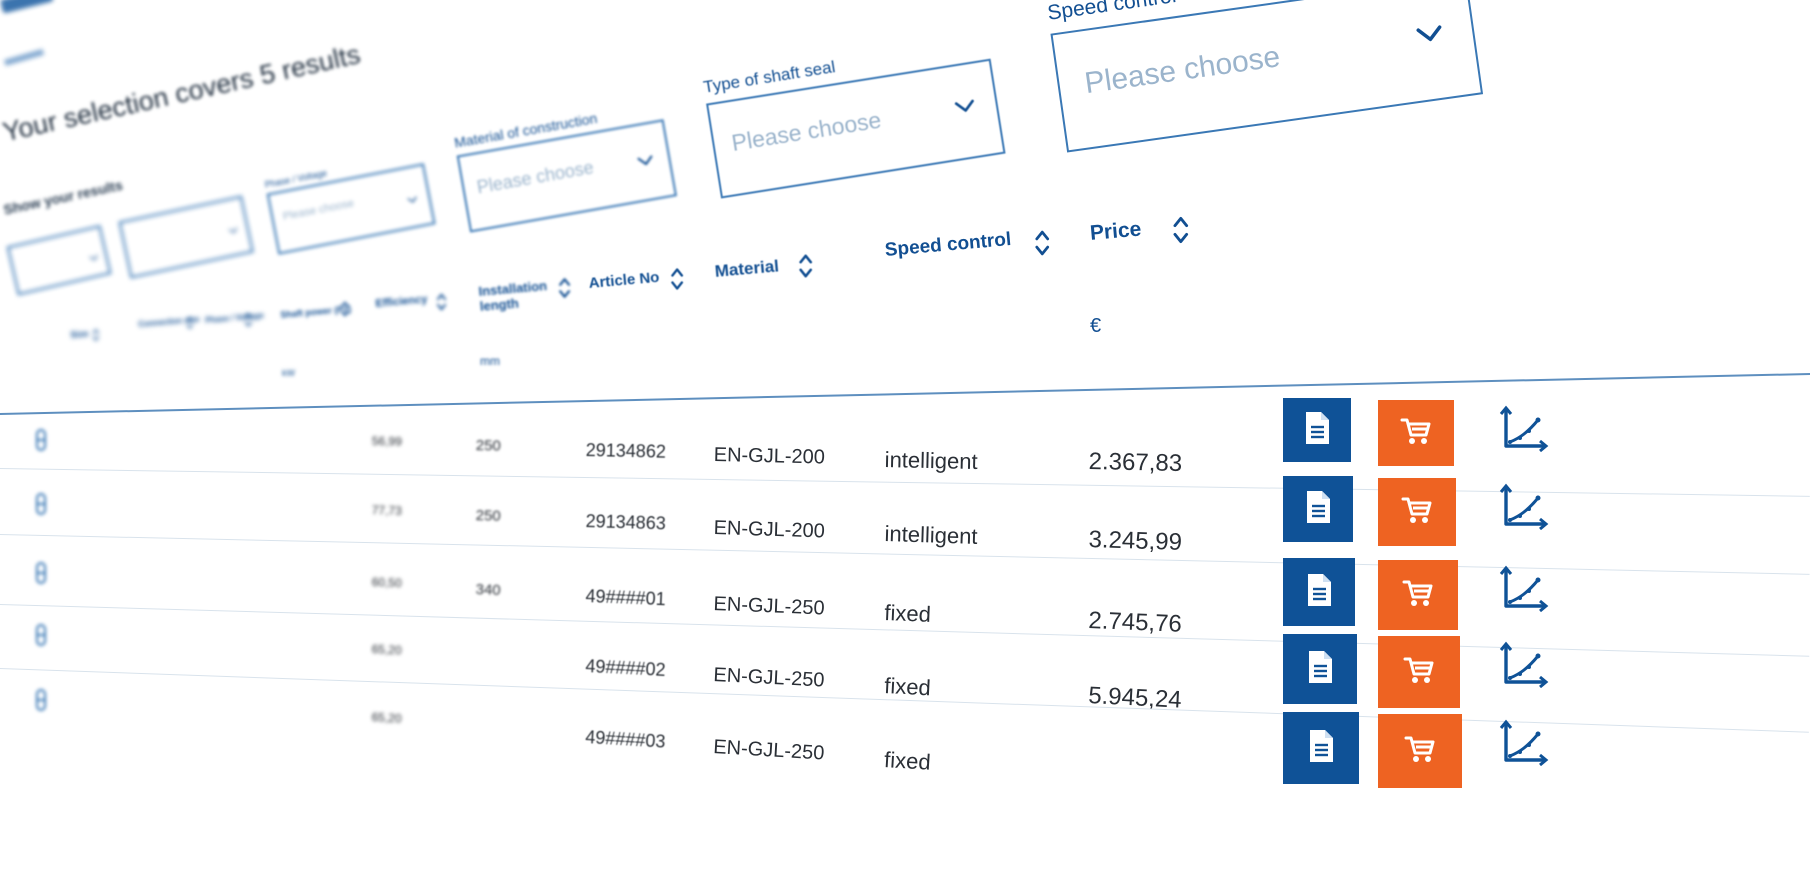  What do you see at coordinates (625, 739) in the screenshot?
I see `cell-article-no: 49####03` at bounding box center [625, 739].